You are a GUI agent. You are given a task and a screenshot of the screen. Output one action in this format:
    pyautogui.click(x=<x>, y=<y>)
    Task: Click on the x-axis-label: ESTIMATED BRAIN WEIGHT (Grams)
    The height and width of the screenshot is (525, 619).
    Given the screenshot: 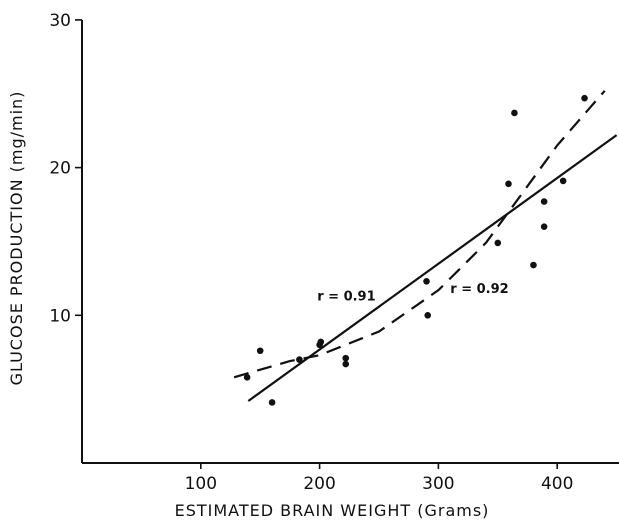 What is the action you would take?
    pyautogui.click(x=332, y=510)
    